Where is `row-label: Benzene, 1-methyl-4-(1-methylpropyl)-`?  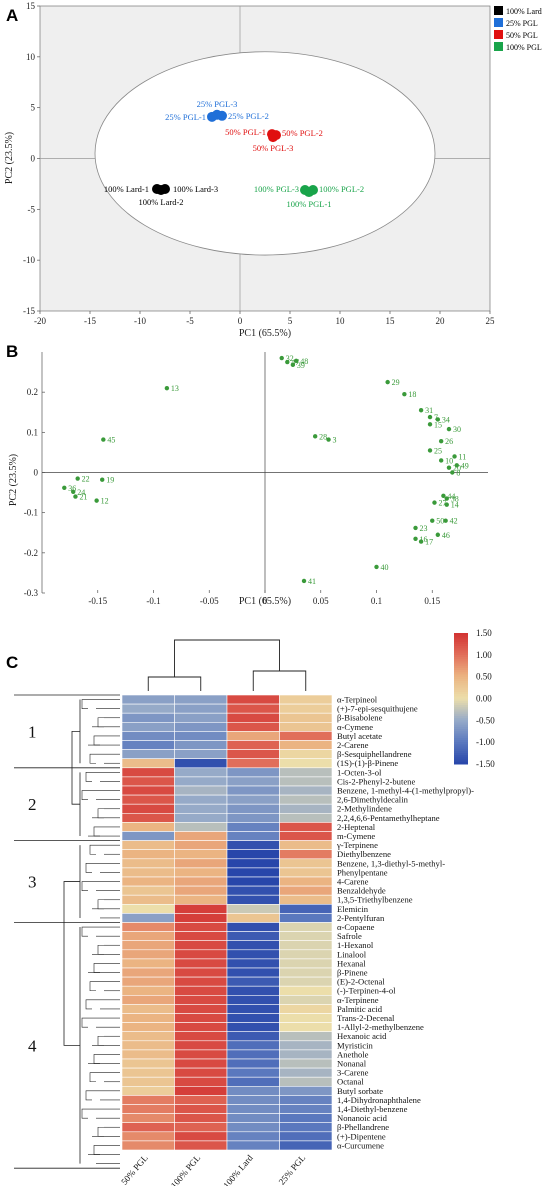
row-label: Benzene, 1-methyl-4-(1-methylpropyl)- is located at coordinates (405, 791).